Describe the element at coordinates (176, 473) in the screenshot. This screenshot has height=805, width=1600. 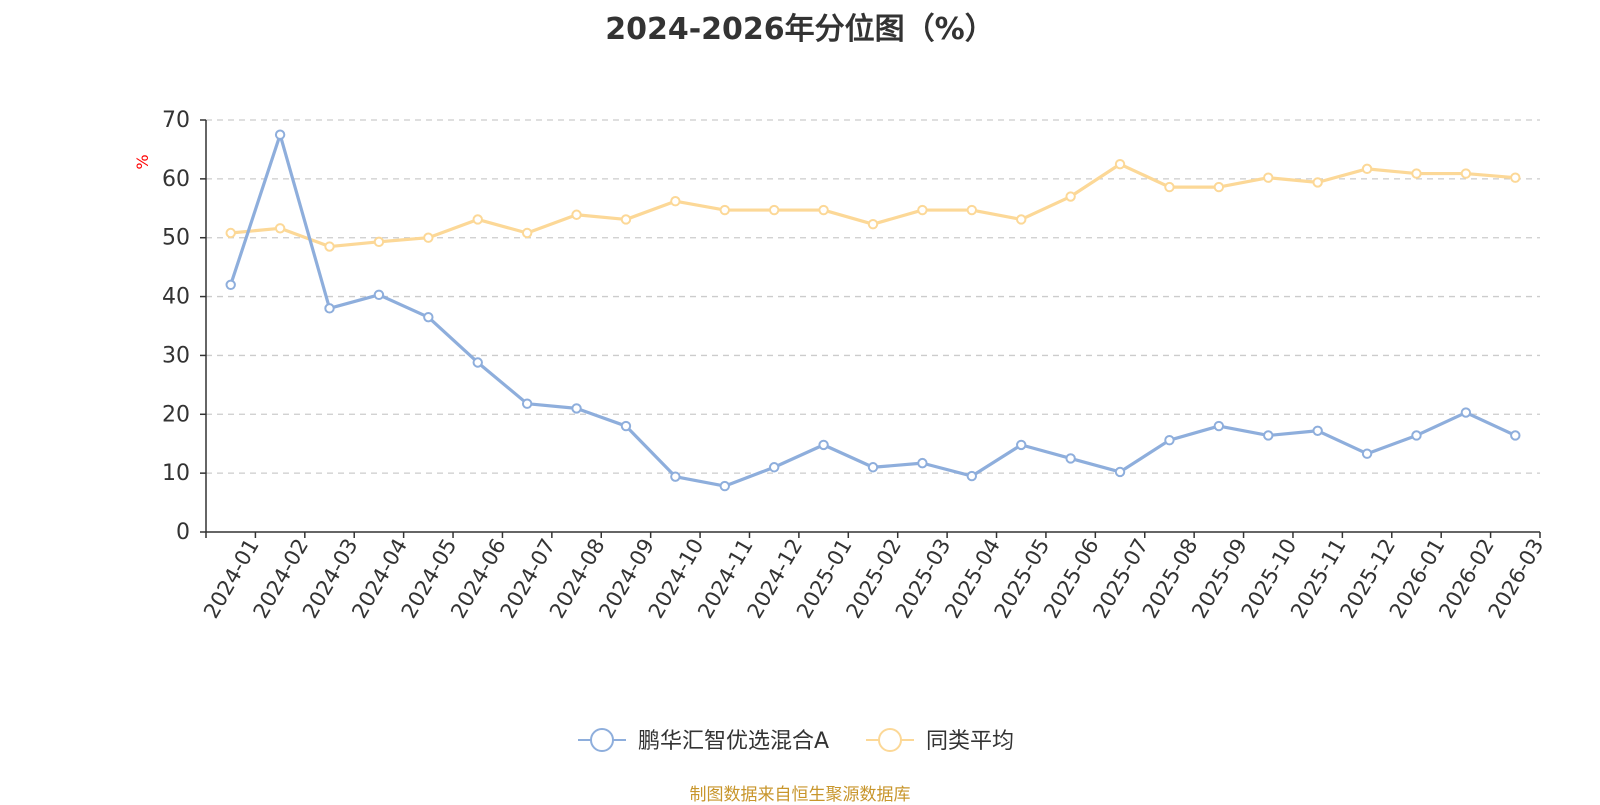
I see `y-tick-label: 10` at that location.